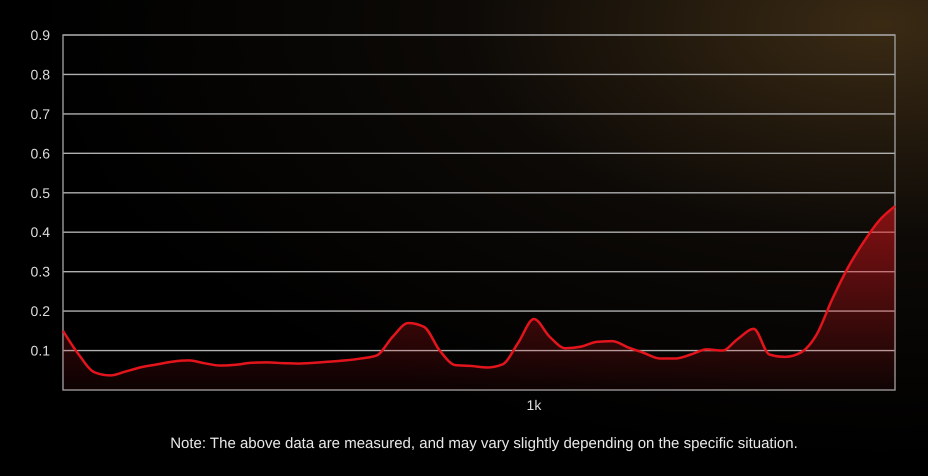  What do you see at coordinates (534, 405) in the screenshot?
I see `x-tick-label: 1k` at bounding box center [534, 405].